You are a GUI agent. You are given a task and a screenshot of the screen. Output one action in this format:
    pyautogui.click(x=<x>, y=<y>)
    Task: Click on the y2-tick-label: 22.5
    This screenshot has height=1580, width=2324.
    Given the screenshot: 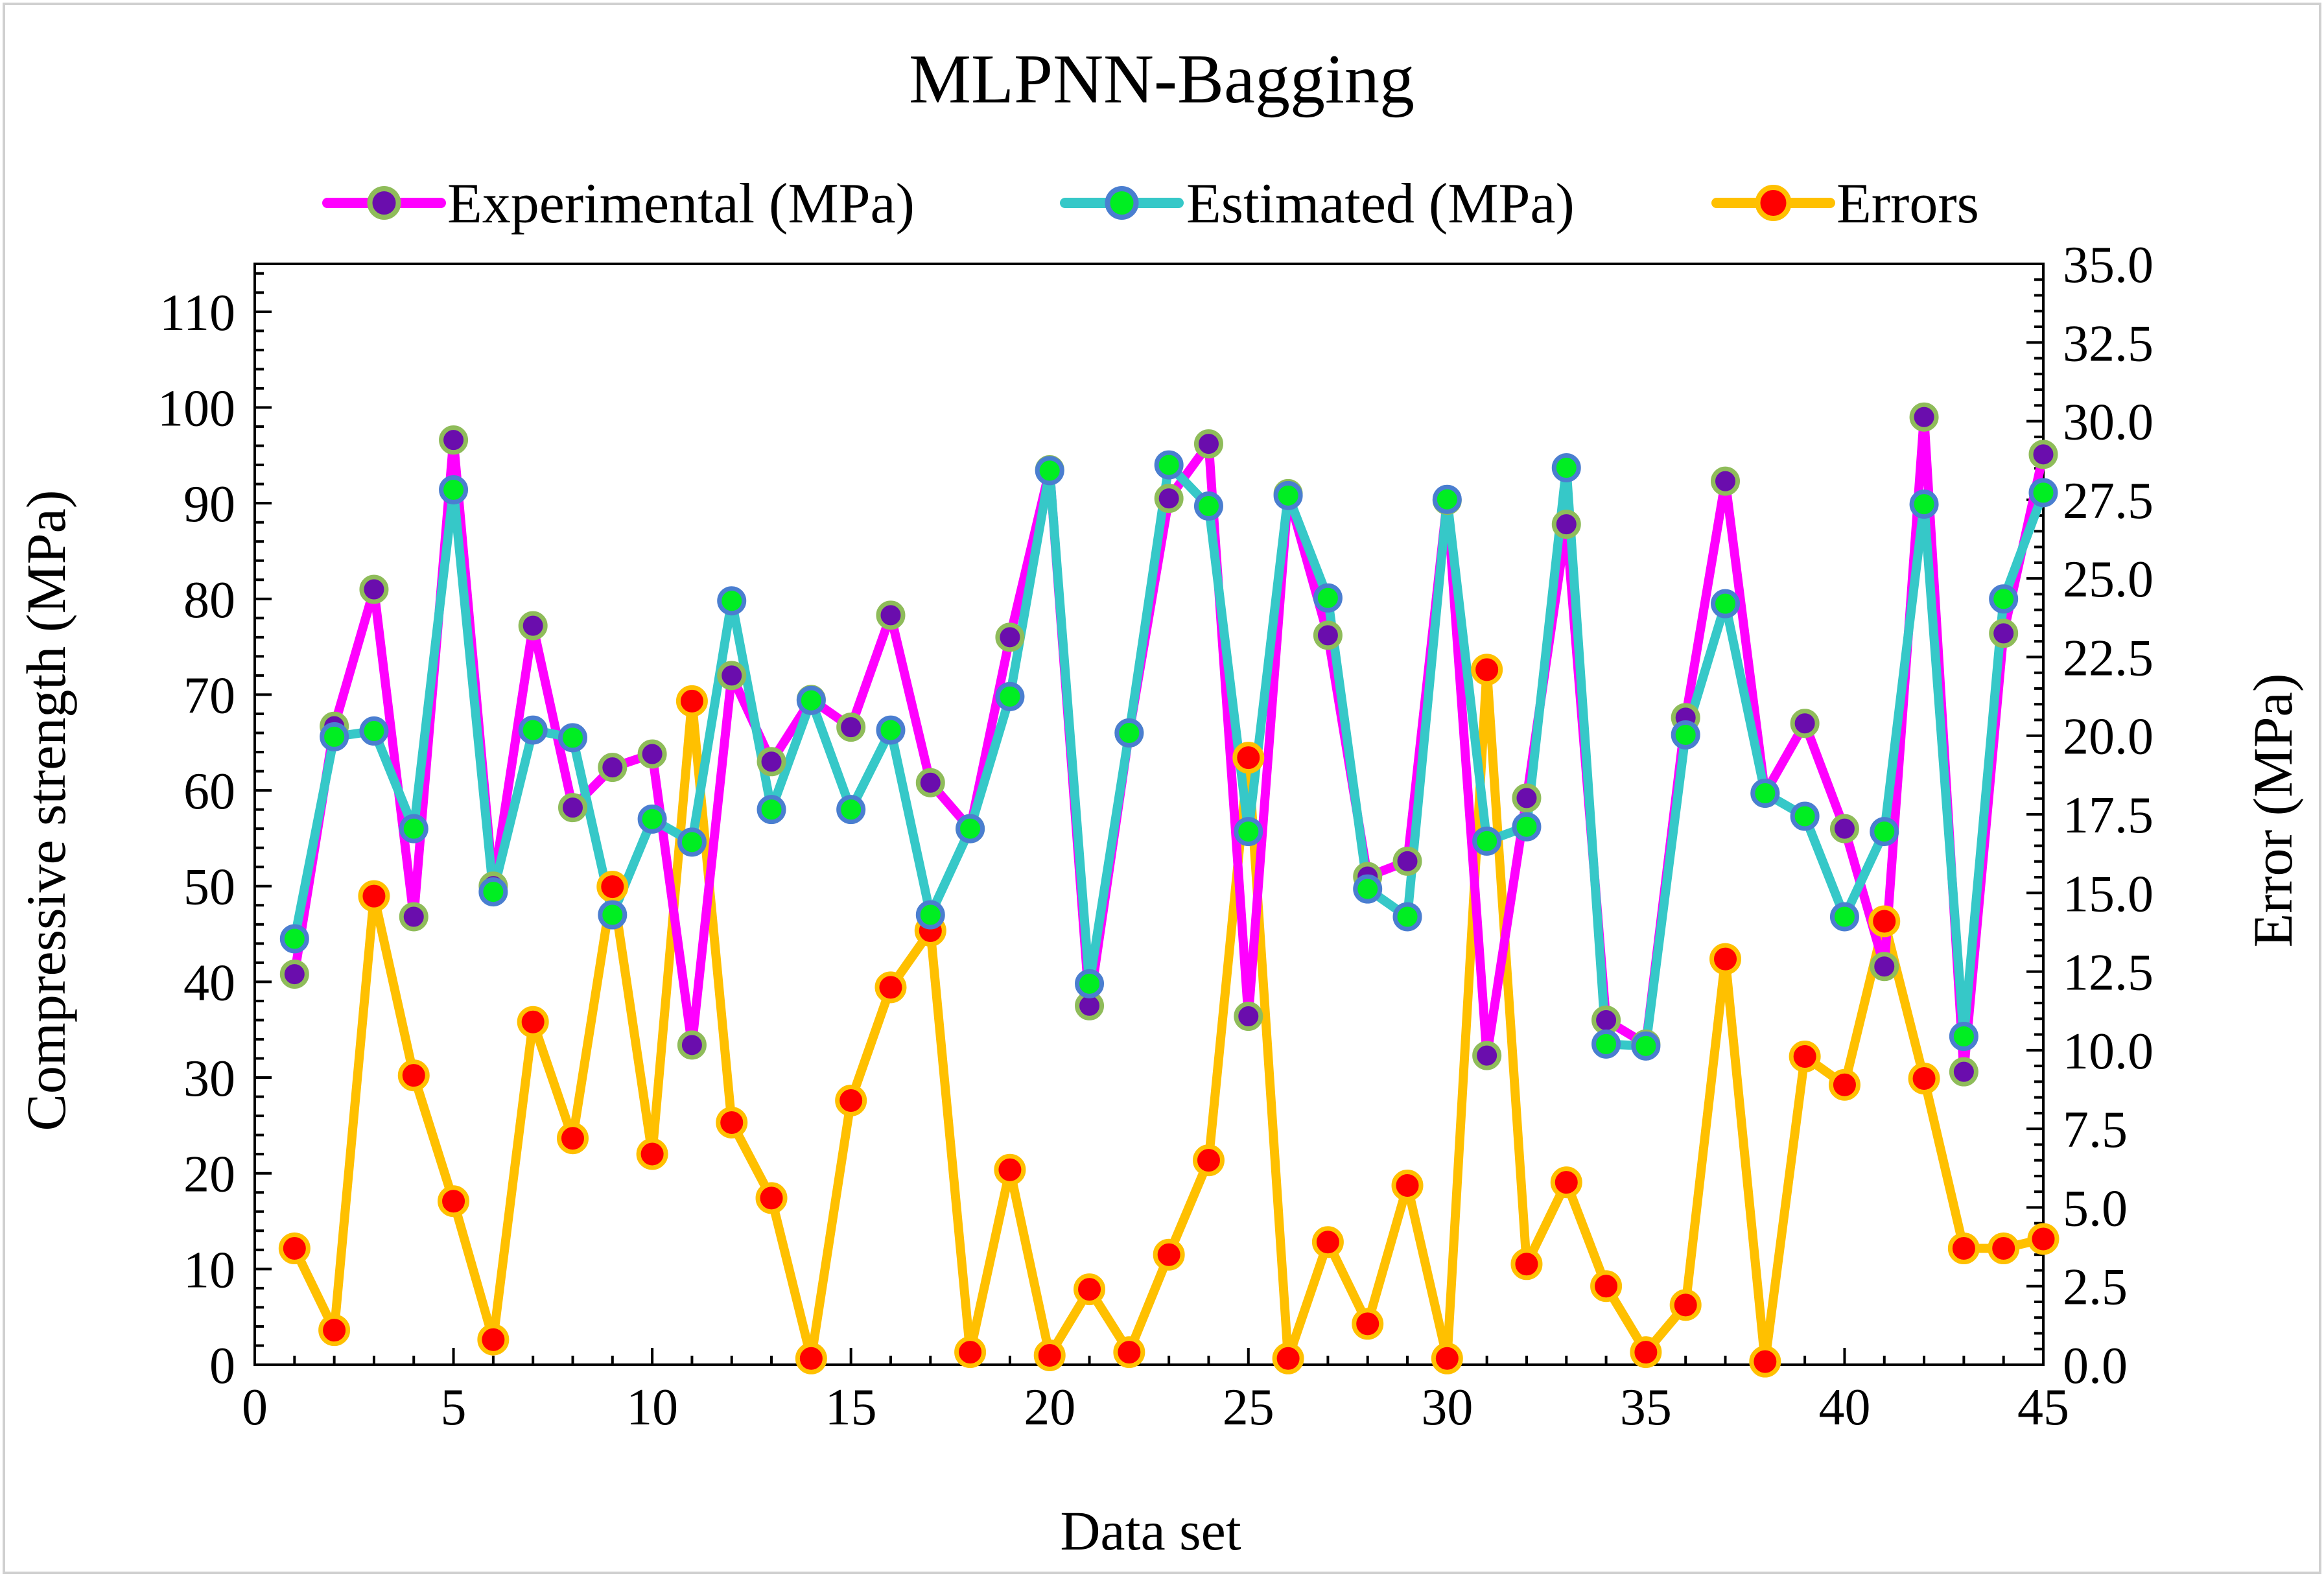 What is the action you would take?
    pyautogui.click(x=2108, y=658)
    